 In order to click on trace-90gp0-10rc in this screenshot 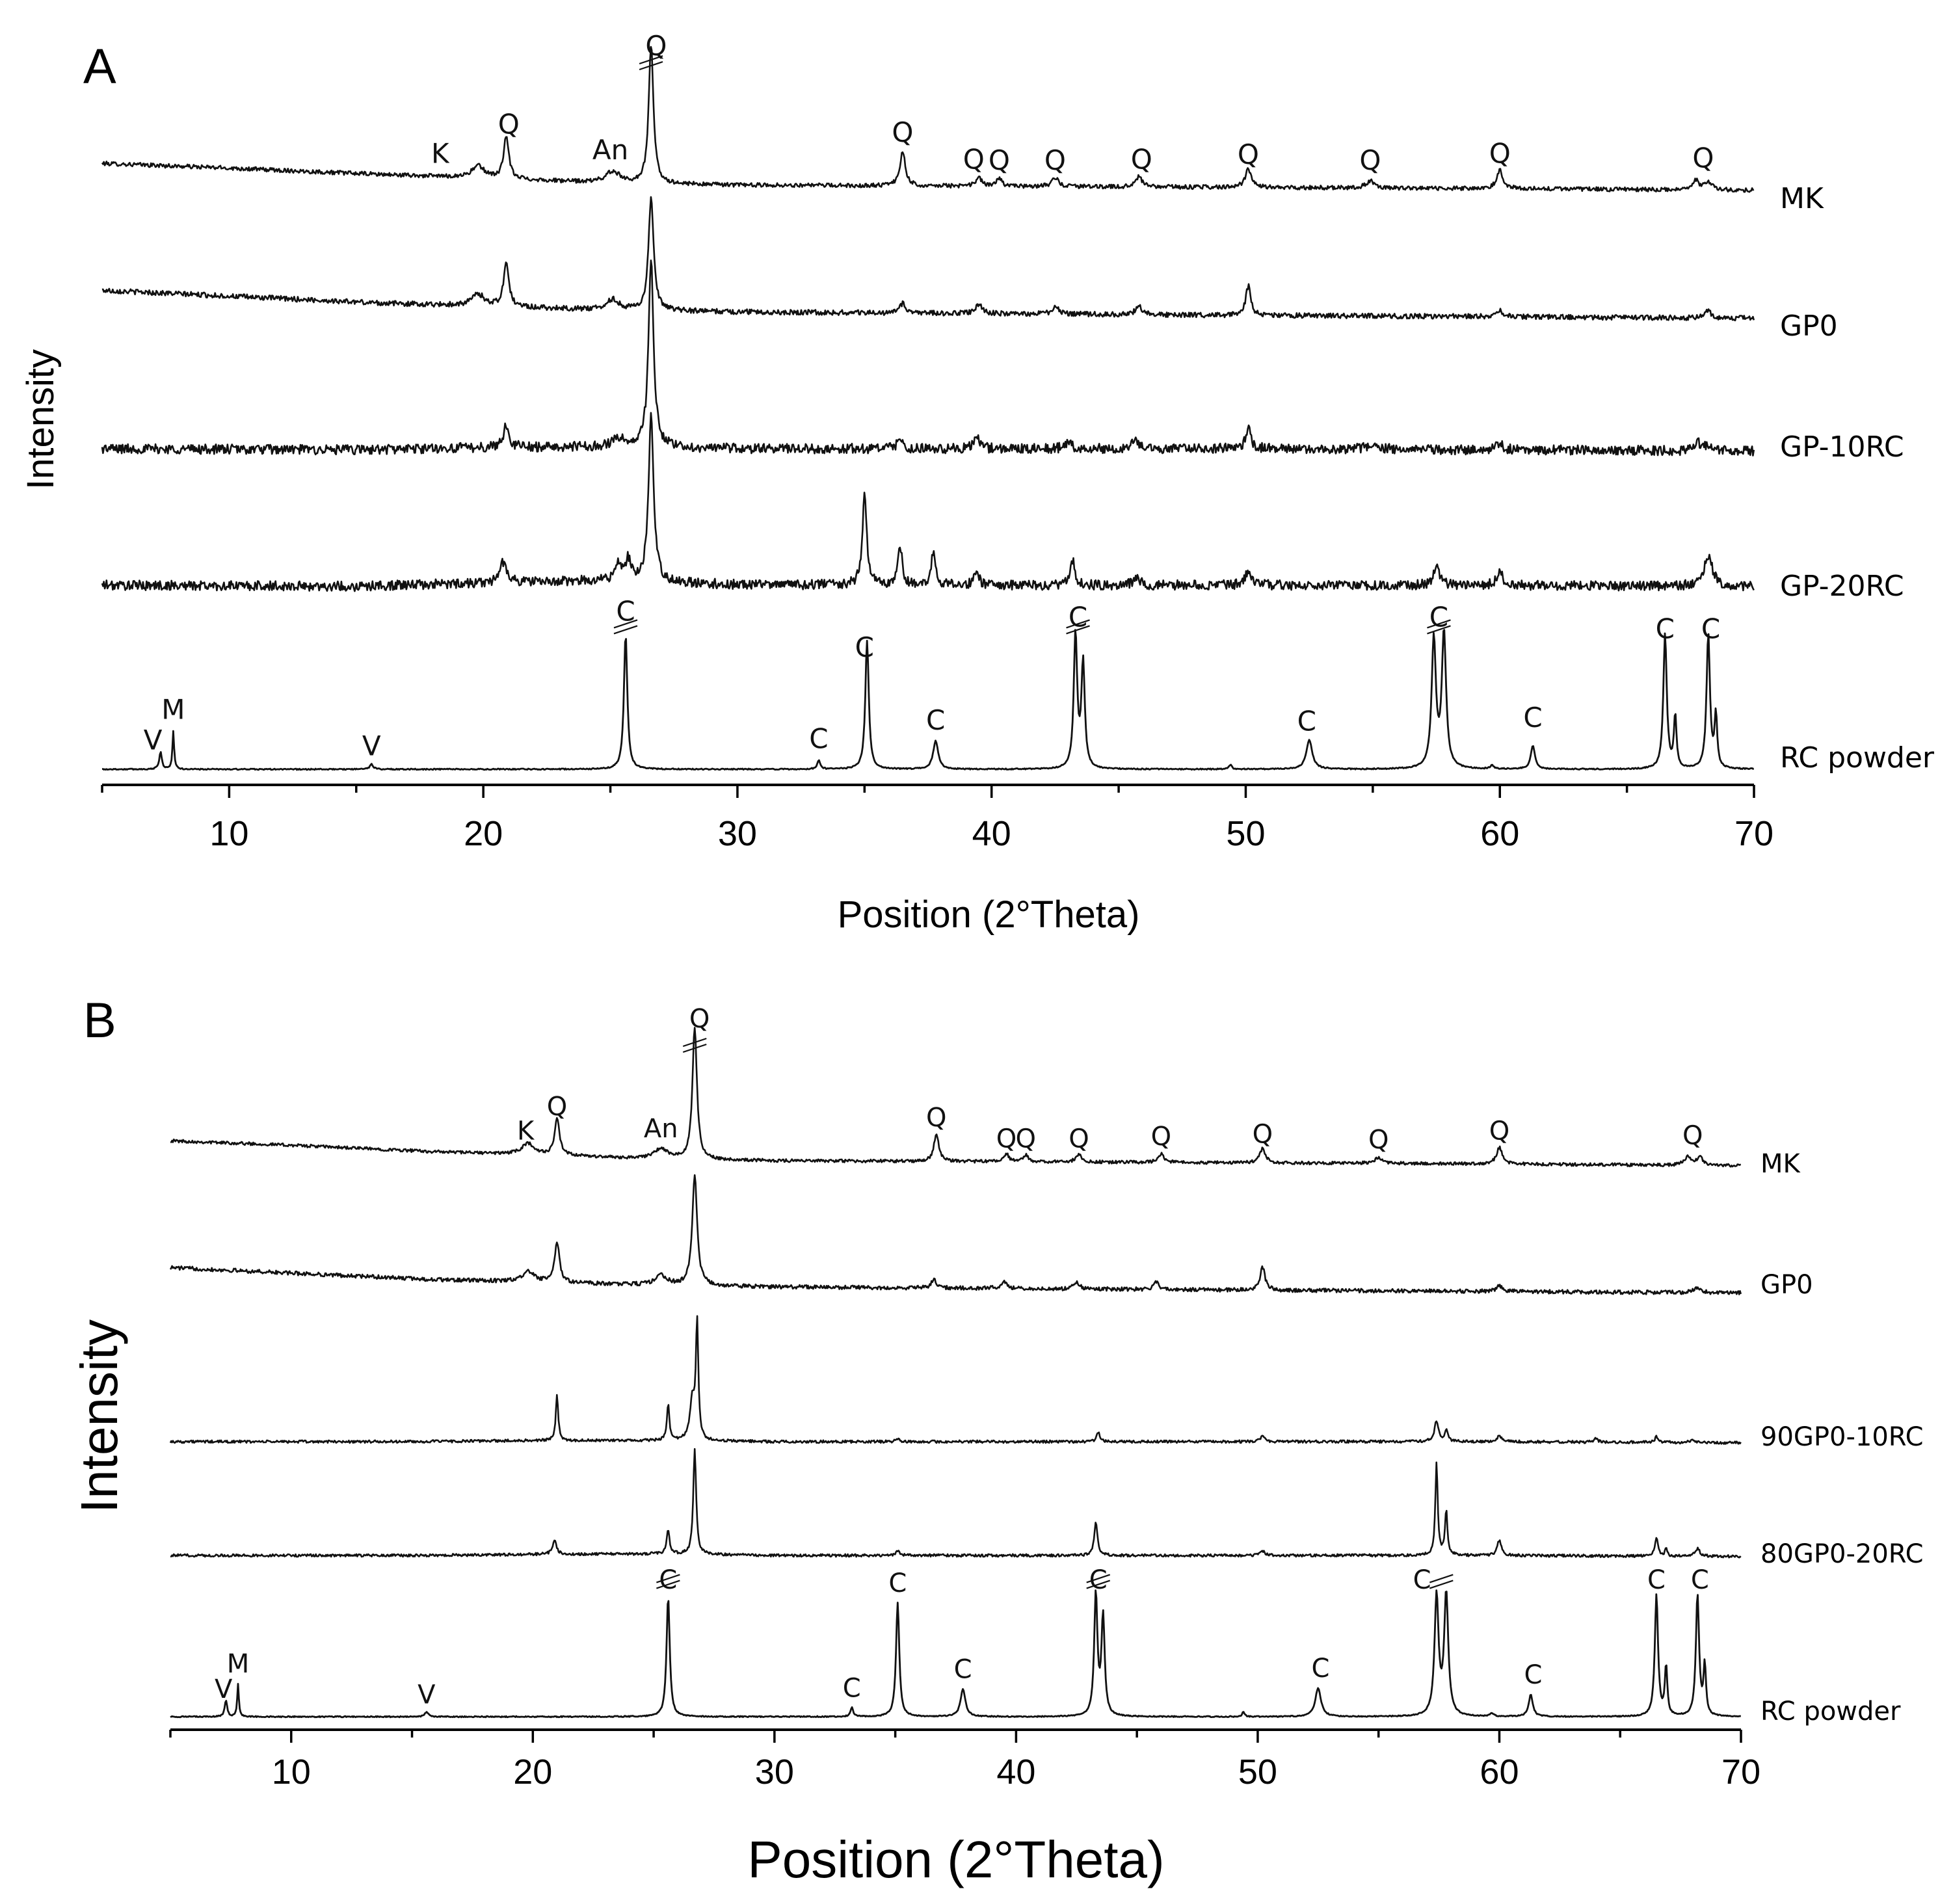, I will do `click(955, 1380)`.